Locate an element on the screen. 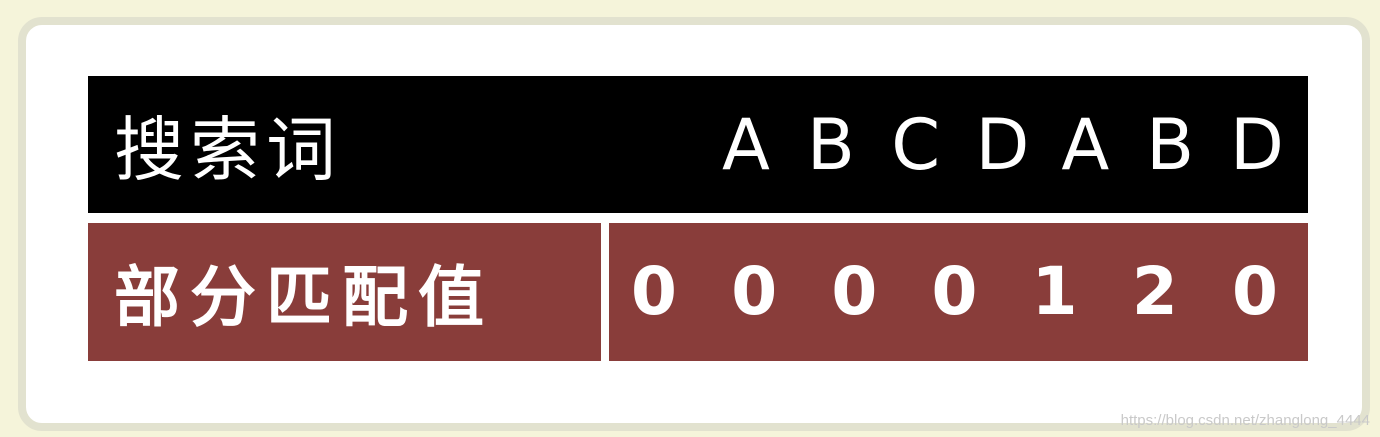 The width and height of the screenshot is (1380, 437). search-term-char: C is located at coordinates (916, 144).